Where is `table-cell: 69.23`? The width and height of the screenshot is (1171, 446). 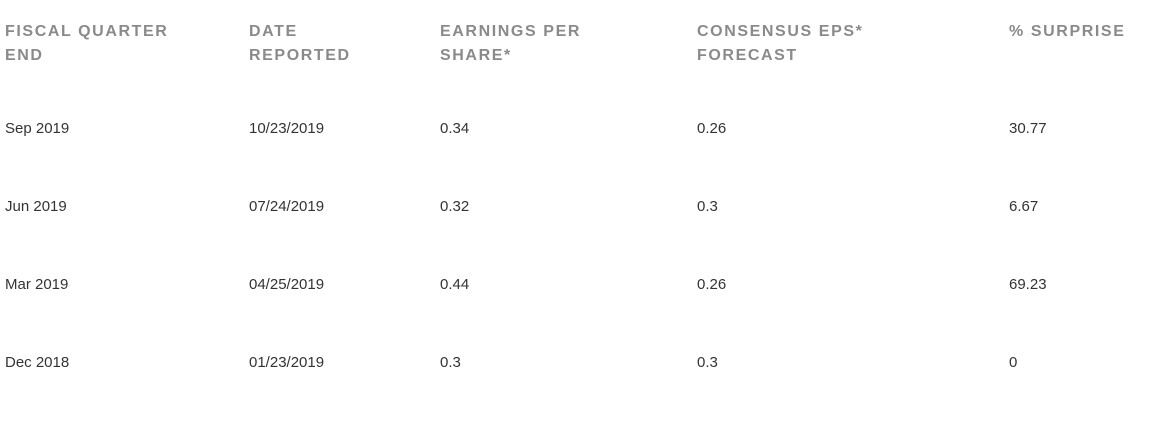
table-cell: 69.23 is located at coordinates (1028, 284).